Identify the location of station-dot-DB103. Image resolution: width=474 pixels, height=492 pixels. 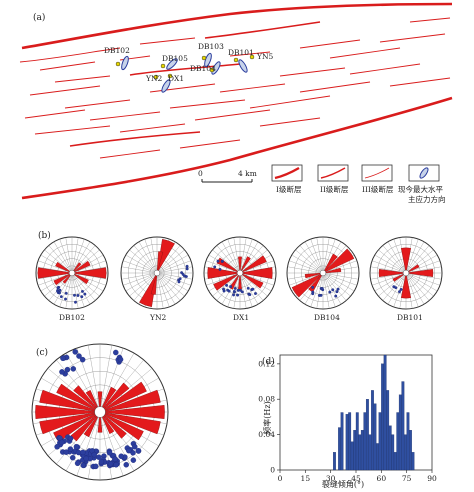
(204, 58).